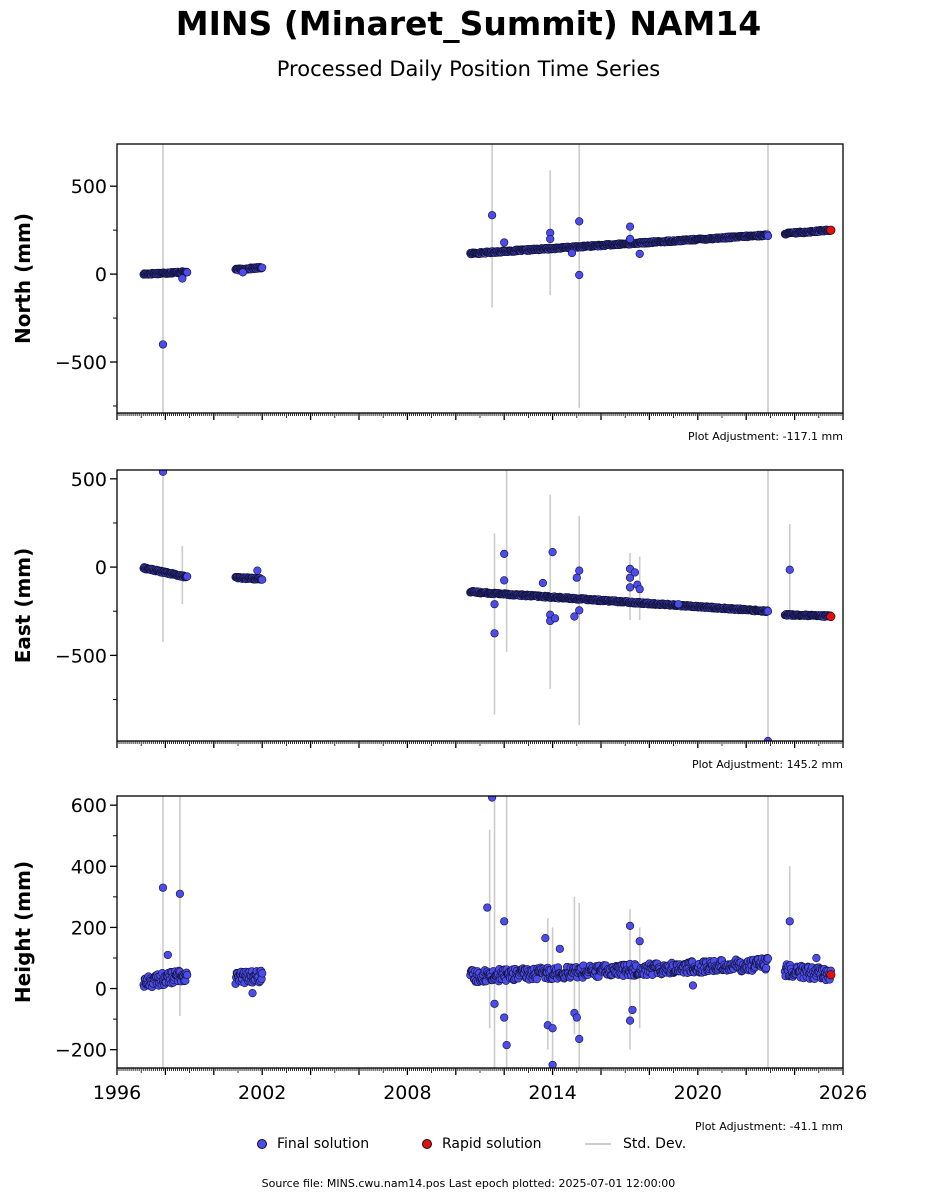  What do you see at coordinates (468, 69) in the screenshot?
I see `chart-subtitle: Processed Daily Position Time Series` at bounding box center [468, 69].